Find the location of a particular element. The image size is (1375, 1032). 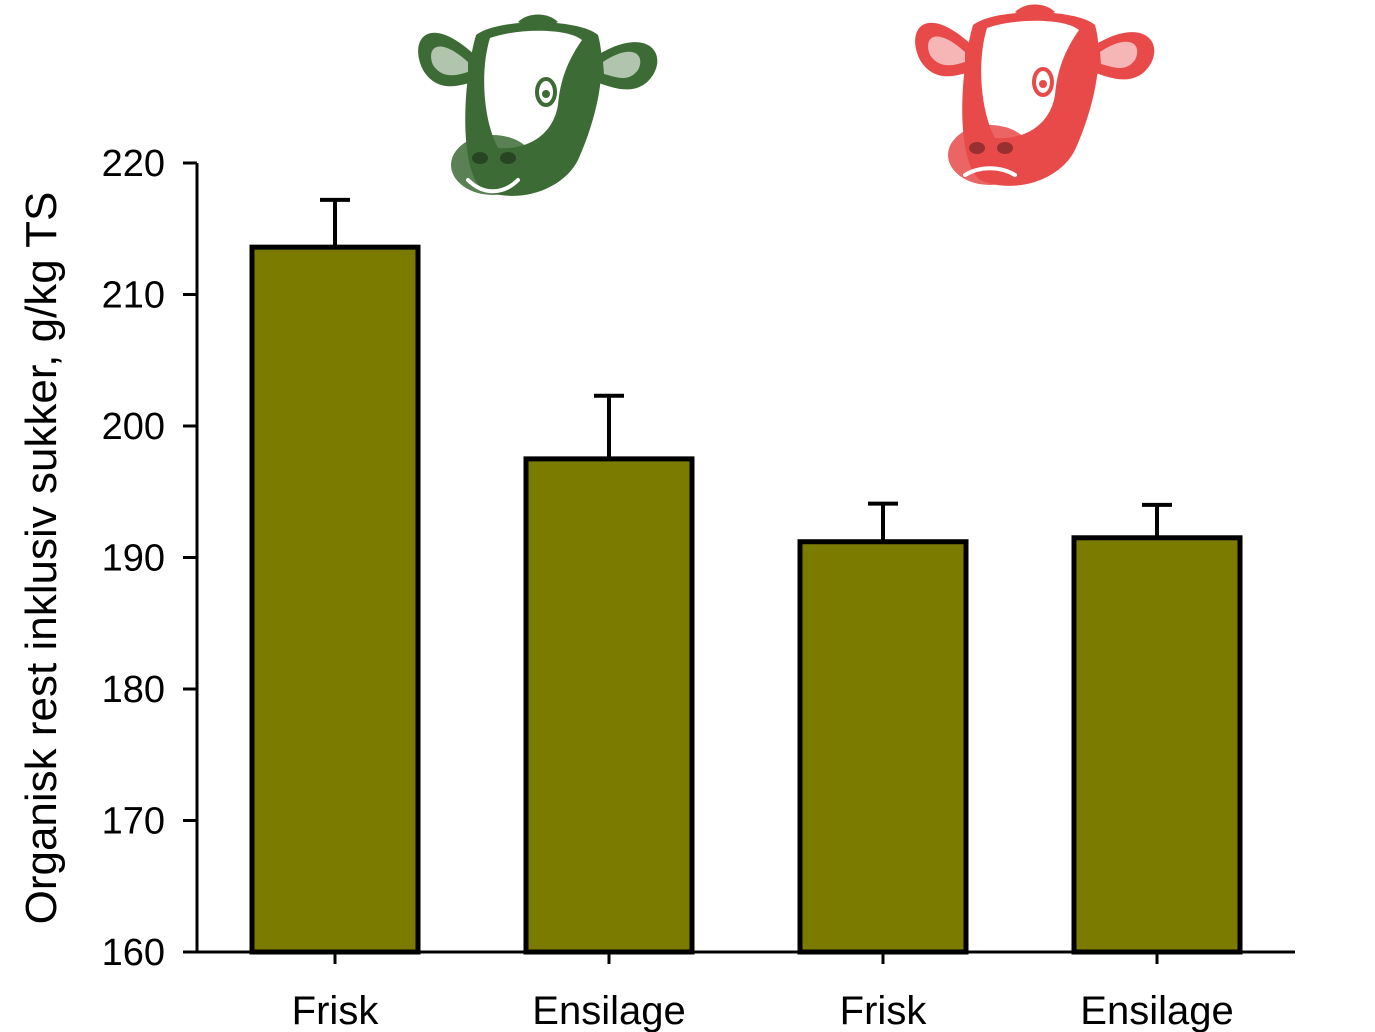

cow-head-icon-green is located at coordinates (538, 105).